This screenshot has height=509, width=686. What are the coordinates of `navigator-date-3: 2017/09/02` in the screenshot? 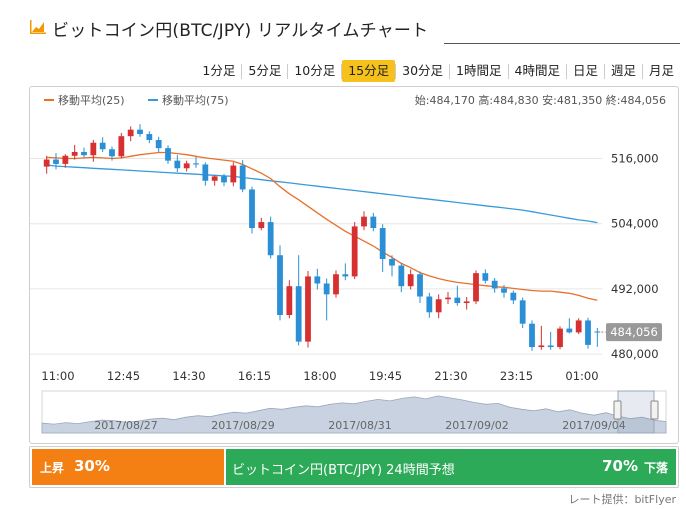 It's located at (476, 425).